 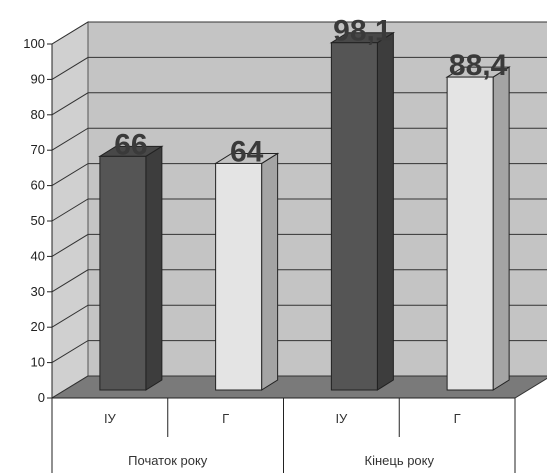 I want to click on group-label: Кінець року, so click(x=400, y=460).